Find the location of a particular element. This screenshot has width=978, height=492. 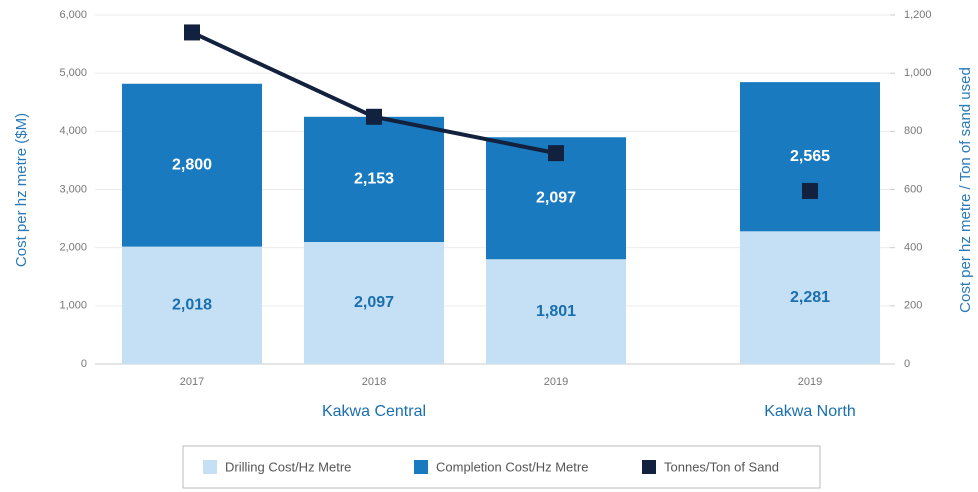

y-tick-label: 4,000 is located at coordinates (73, 131).